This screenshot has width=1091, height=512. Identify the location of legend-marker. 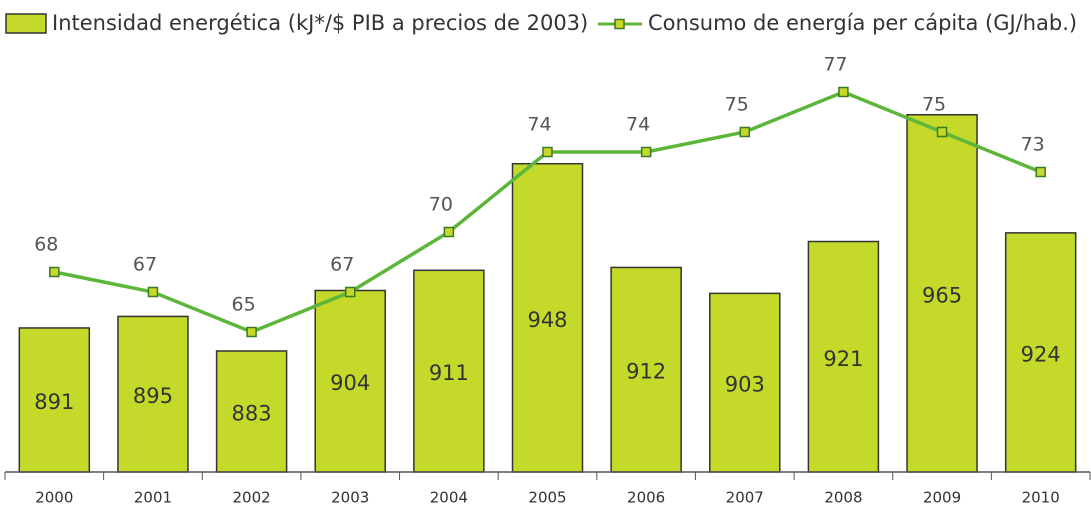
(619, 24).